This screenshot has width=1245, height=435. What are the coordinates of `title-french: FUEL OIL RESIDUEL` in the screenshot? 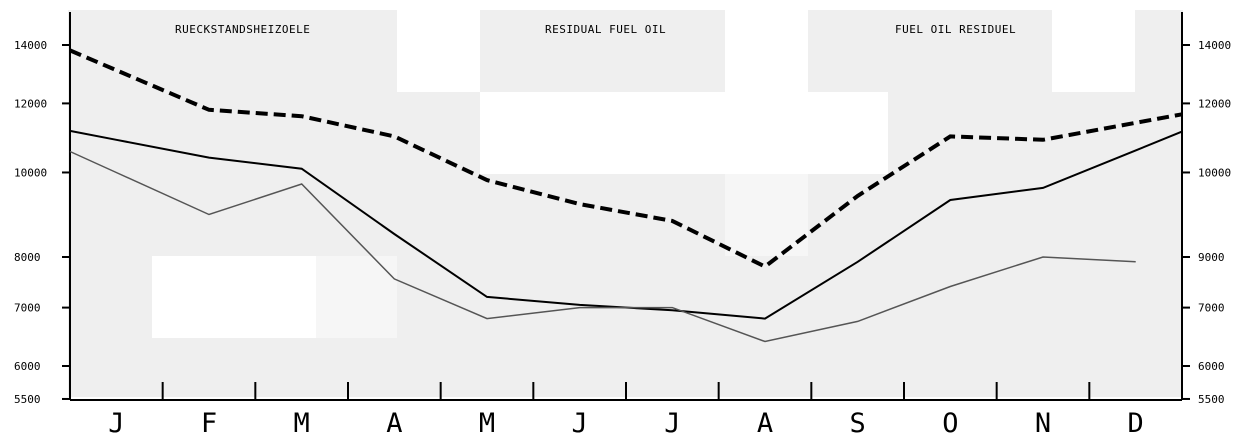 It's located at (955, 29).